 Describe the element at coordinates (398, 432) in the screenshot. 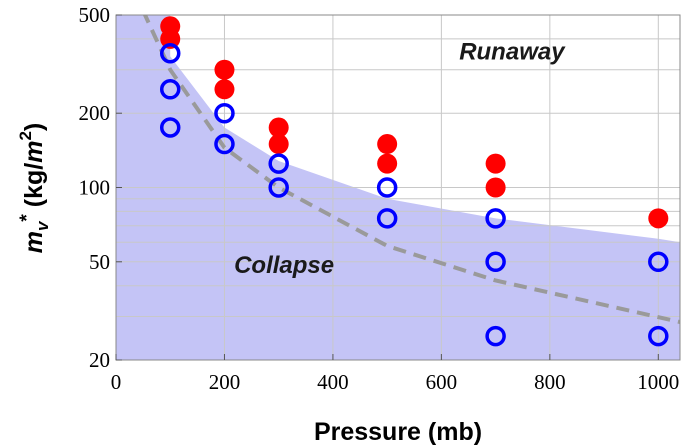

I see `x-axis-title: Pressure (mb)` at that location.